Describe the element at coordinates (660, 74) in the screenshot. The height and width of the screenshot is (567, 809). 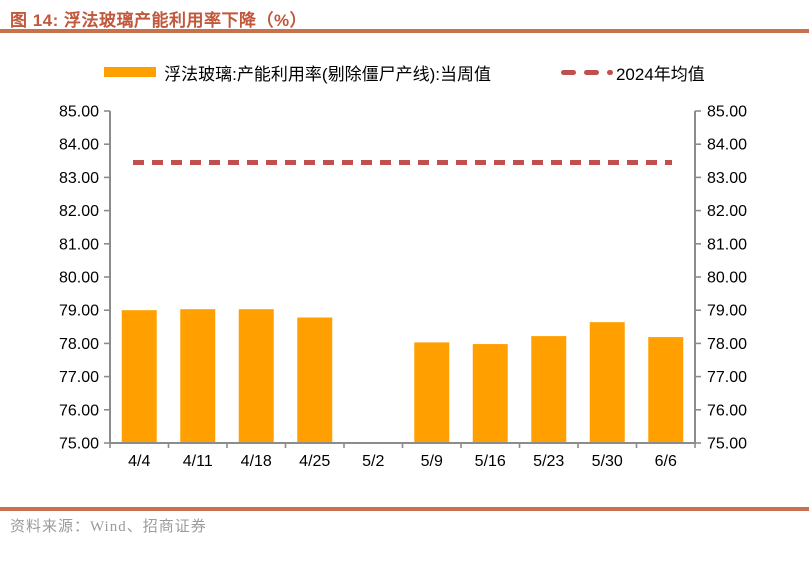
I see `legend-label-average: 2024年均值` at that location.